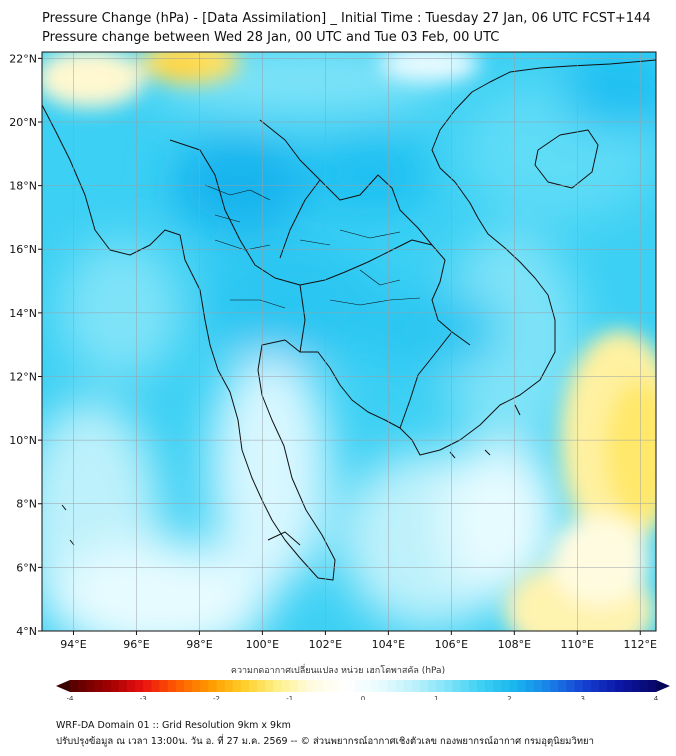  I want to click on latitude-ticks: 4°N 6°N 8°N 10°N 12°N 14°N 16°N 18°N 20°N 22°N, so click(25, 345).